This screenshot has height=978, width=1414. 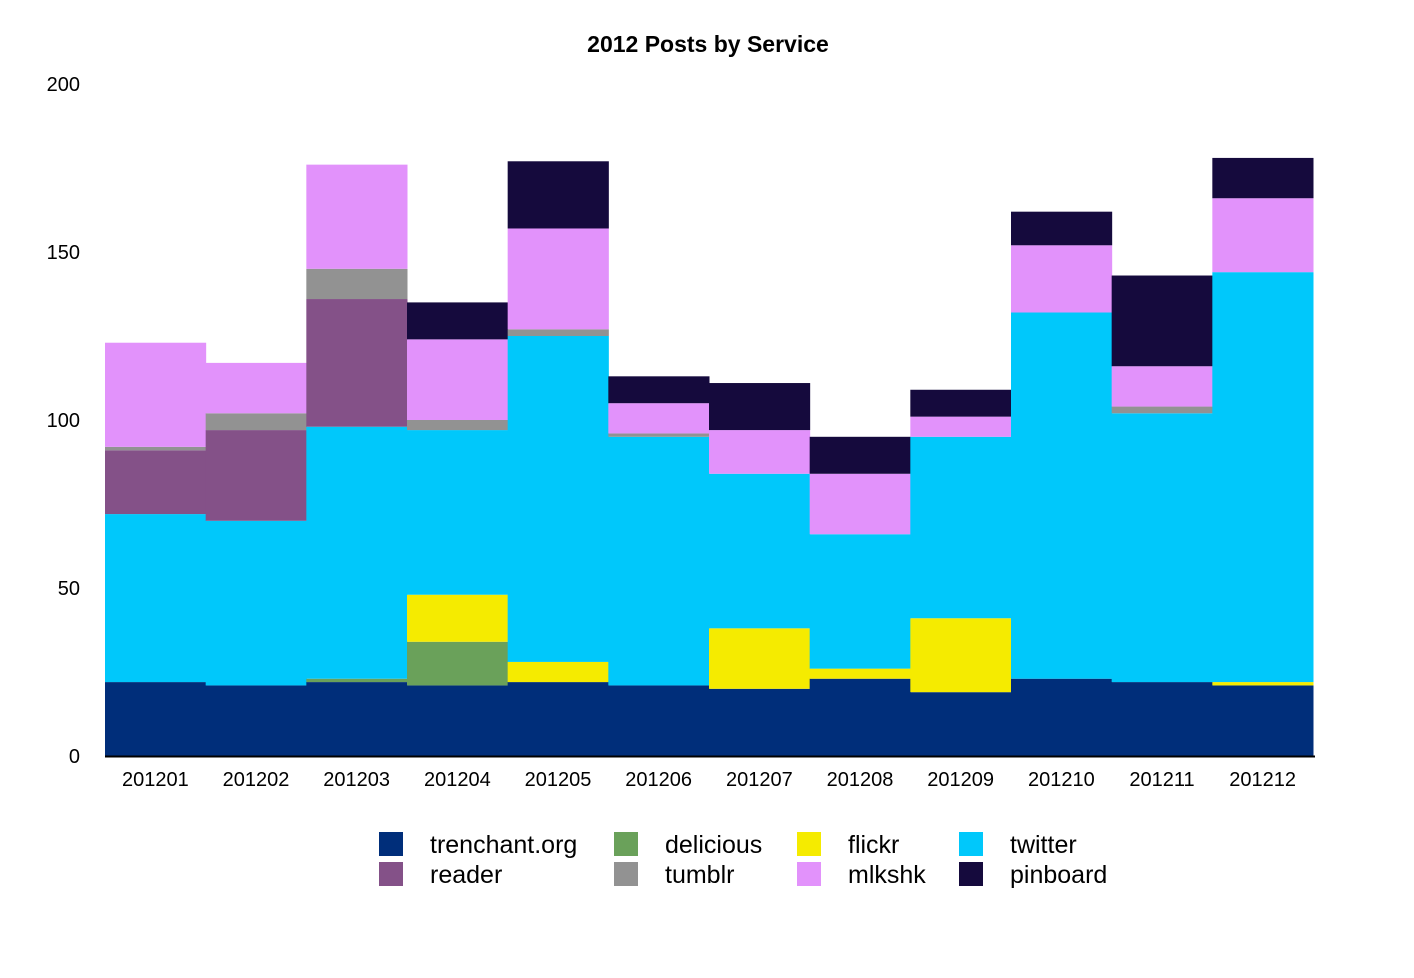 What do you see at coordinates (1043, 845) in the screenshot?
I see `legend-label-twitter: twitter` at bounding box center [1043, 845].